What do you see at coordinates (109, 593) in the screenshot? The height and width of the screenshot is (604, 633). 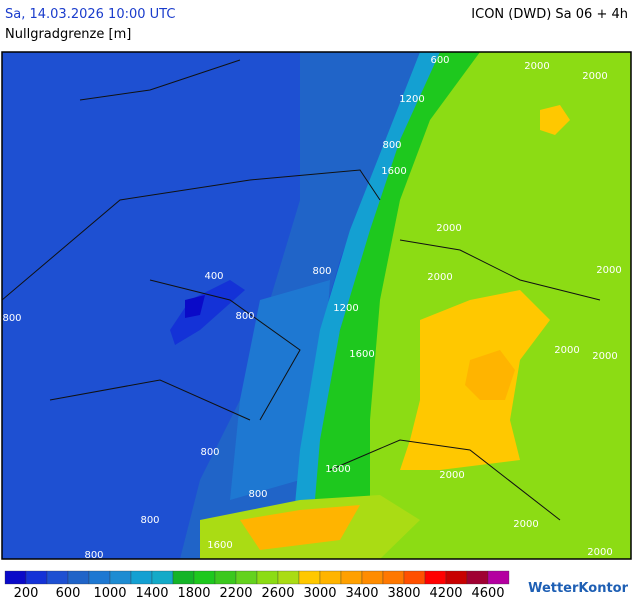 I see `legend-label: 1000` at bounding box center [109, 593].